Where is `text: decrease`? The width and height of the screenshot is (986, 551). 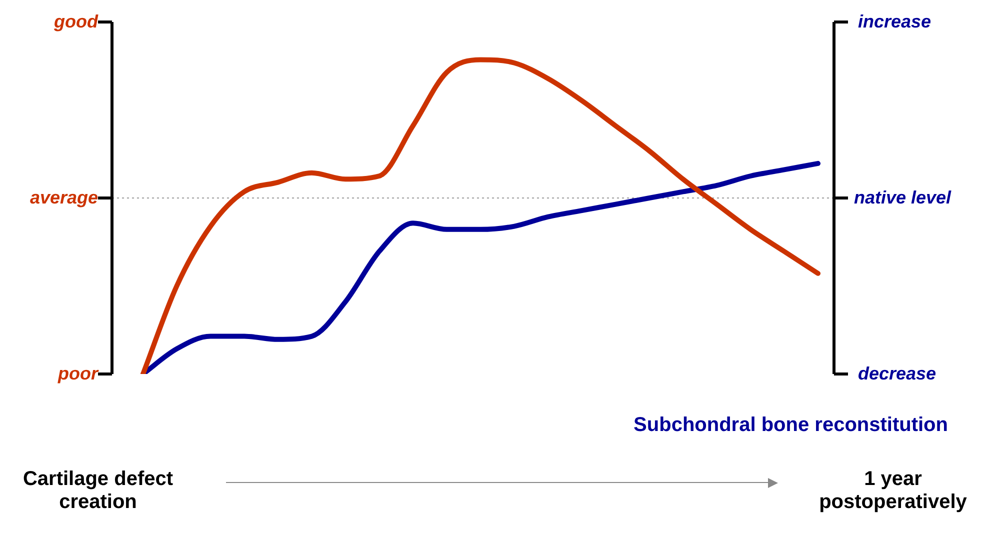
text: decrease is located at coordinates (897, 374).